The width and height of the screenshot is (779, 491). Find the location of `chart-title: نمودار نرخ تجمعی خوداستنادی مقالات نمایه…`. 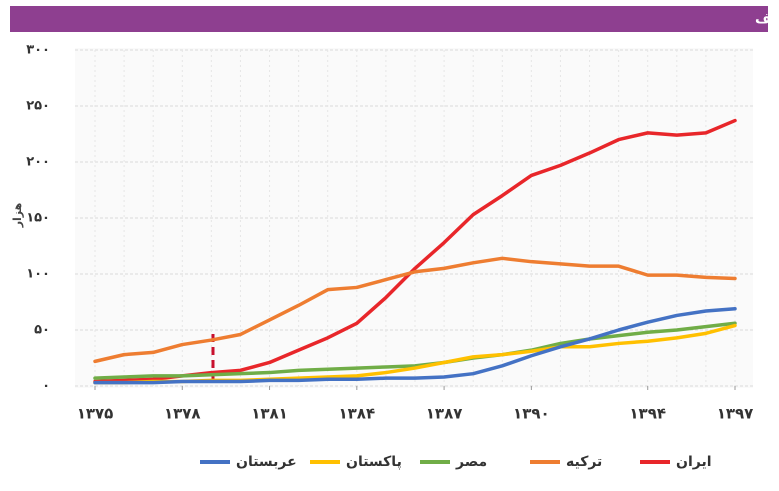

chart-title: نمودار نرخ تجمعی خوداستنادی مقالات نمایه… is located at coordinates (767, 19).